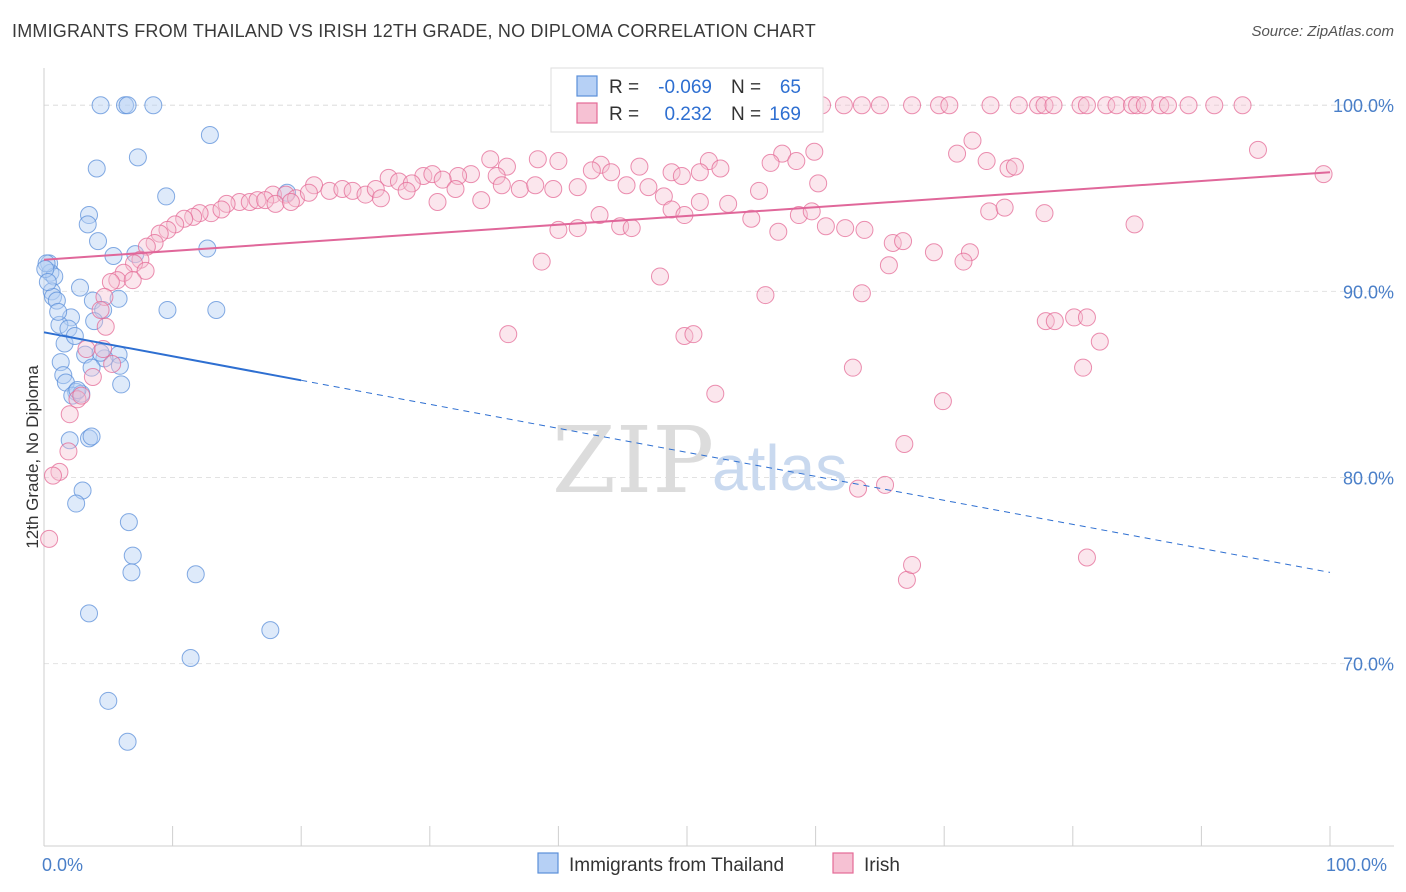 The width and height of the screenshot is (1406, 892). What do you see at coordinates (785, 114) in the screenshot?
I see `legend-n-value-2: 169` at bounding box center [785, 114].